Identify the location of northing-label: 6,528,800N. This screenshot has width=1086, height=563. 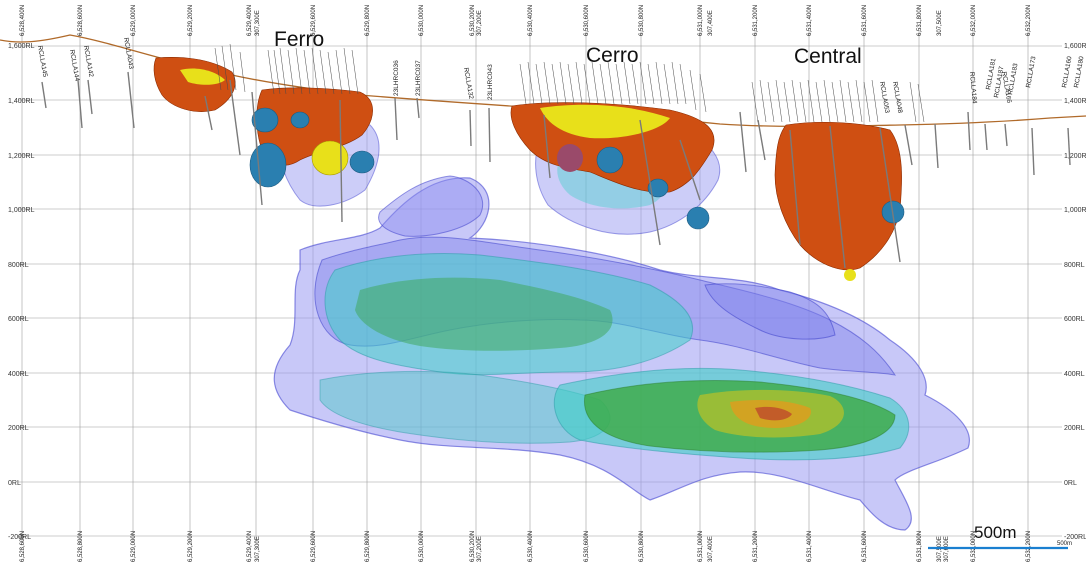
(81, 546).